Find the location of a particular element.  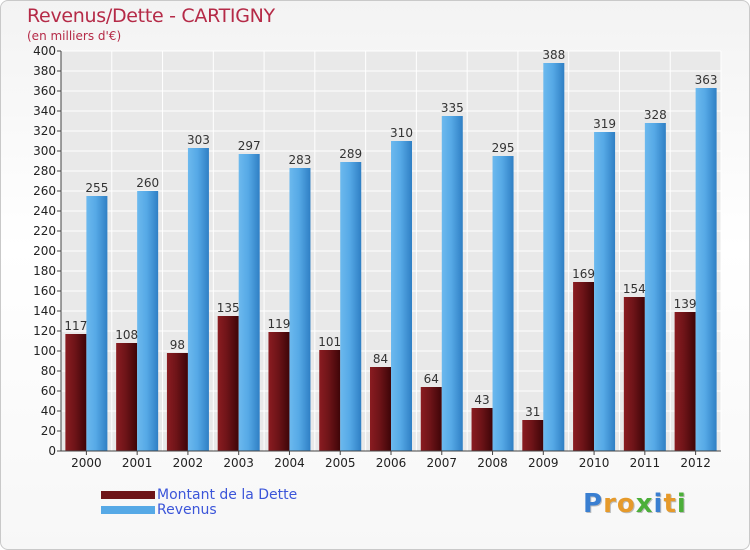

data-label-revenue: 255 is located at coordinates (96, 188).